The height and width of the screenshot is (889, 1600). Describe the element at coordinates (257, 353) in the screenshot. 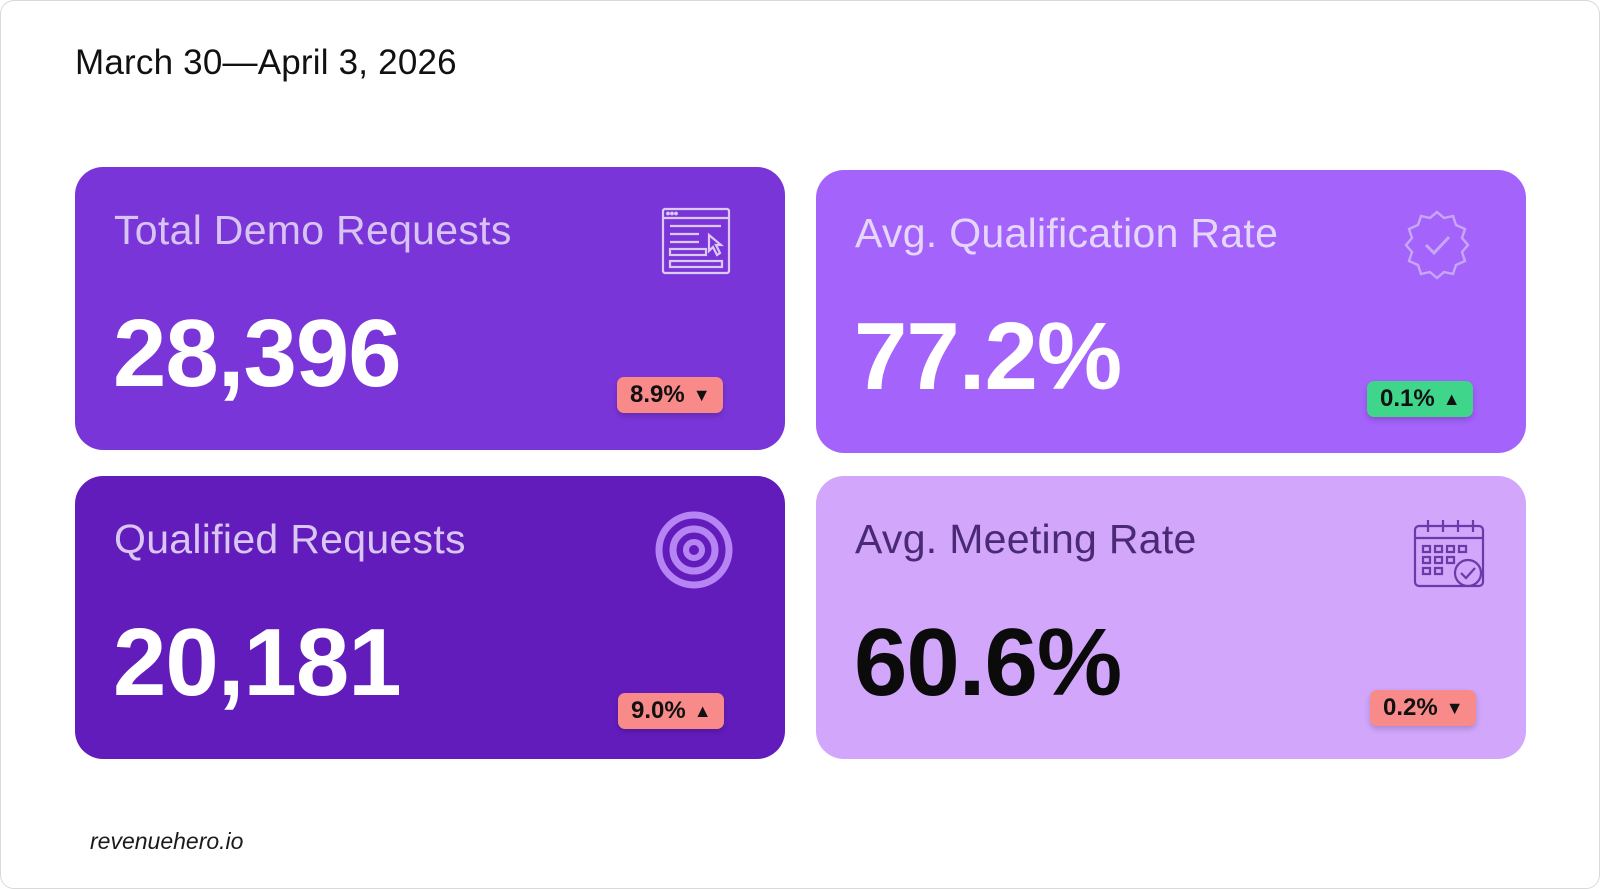

I see `metric-value: 28,396` at that location.